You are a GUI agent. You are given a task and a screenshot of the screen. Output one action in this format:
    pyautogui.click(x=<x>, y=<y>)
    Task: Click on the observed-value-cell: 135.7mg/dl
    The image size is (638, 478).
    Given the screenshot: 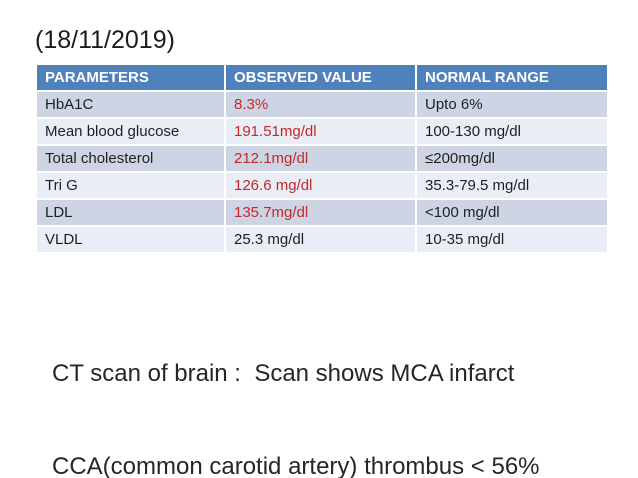 What is the action you would take?
    pyautogui.click(x=320, y=212)
    